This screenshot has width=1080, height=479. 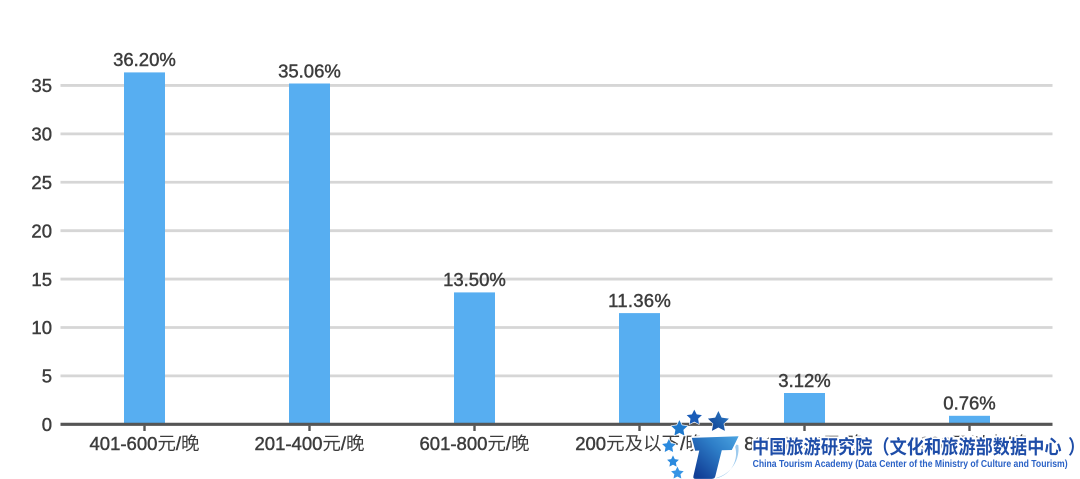 What do you see at coordinates (590, 443) in the screenshot?
I see `svg-text: 200` at bounding box center [590, 443].